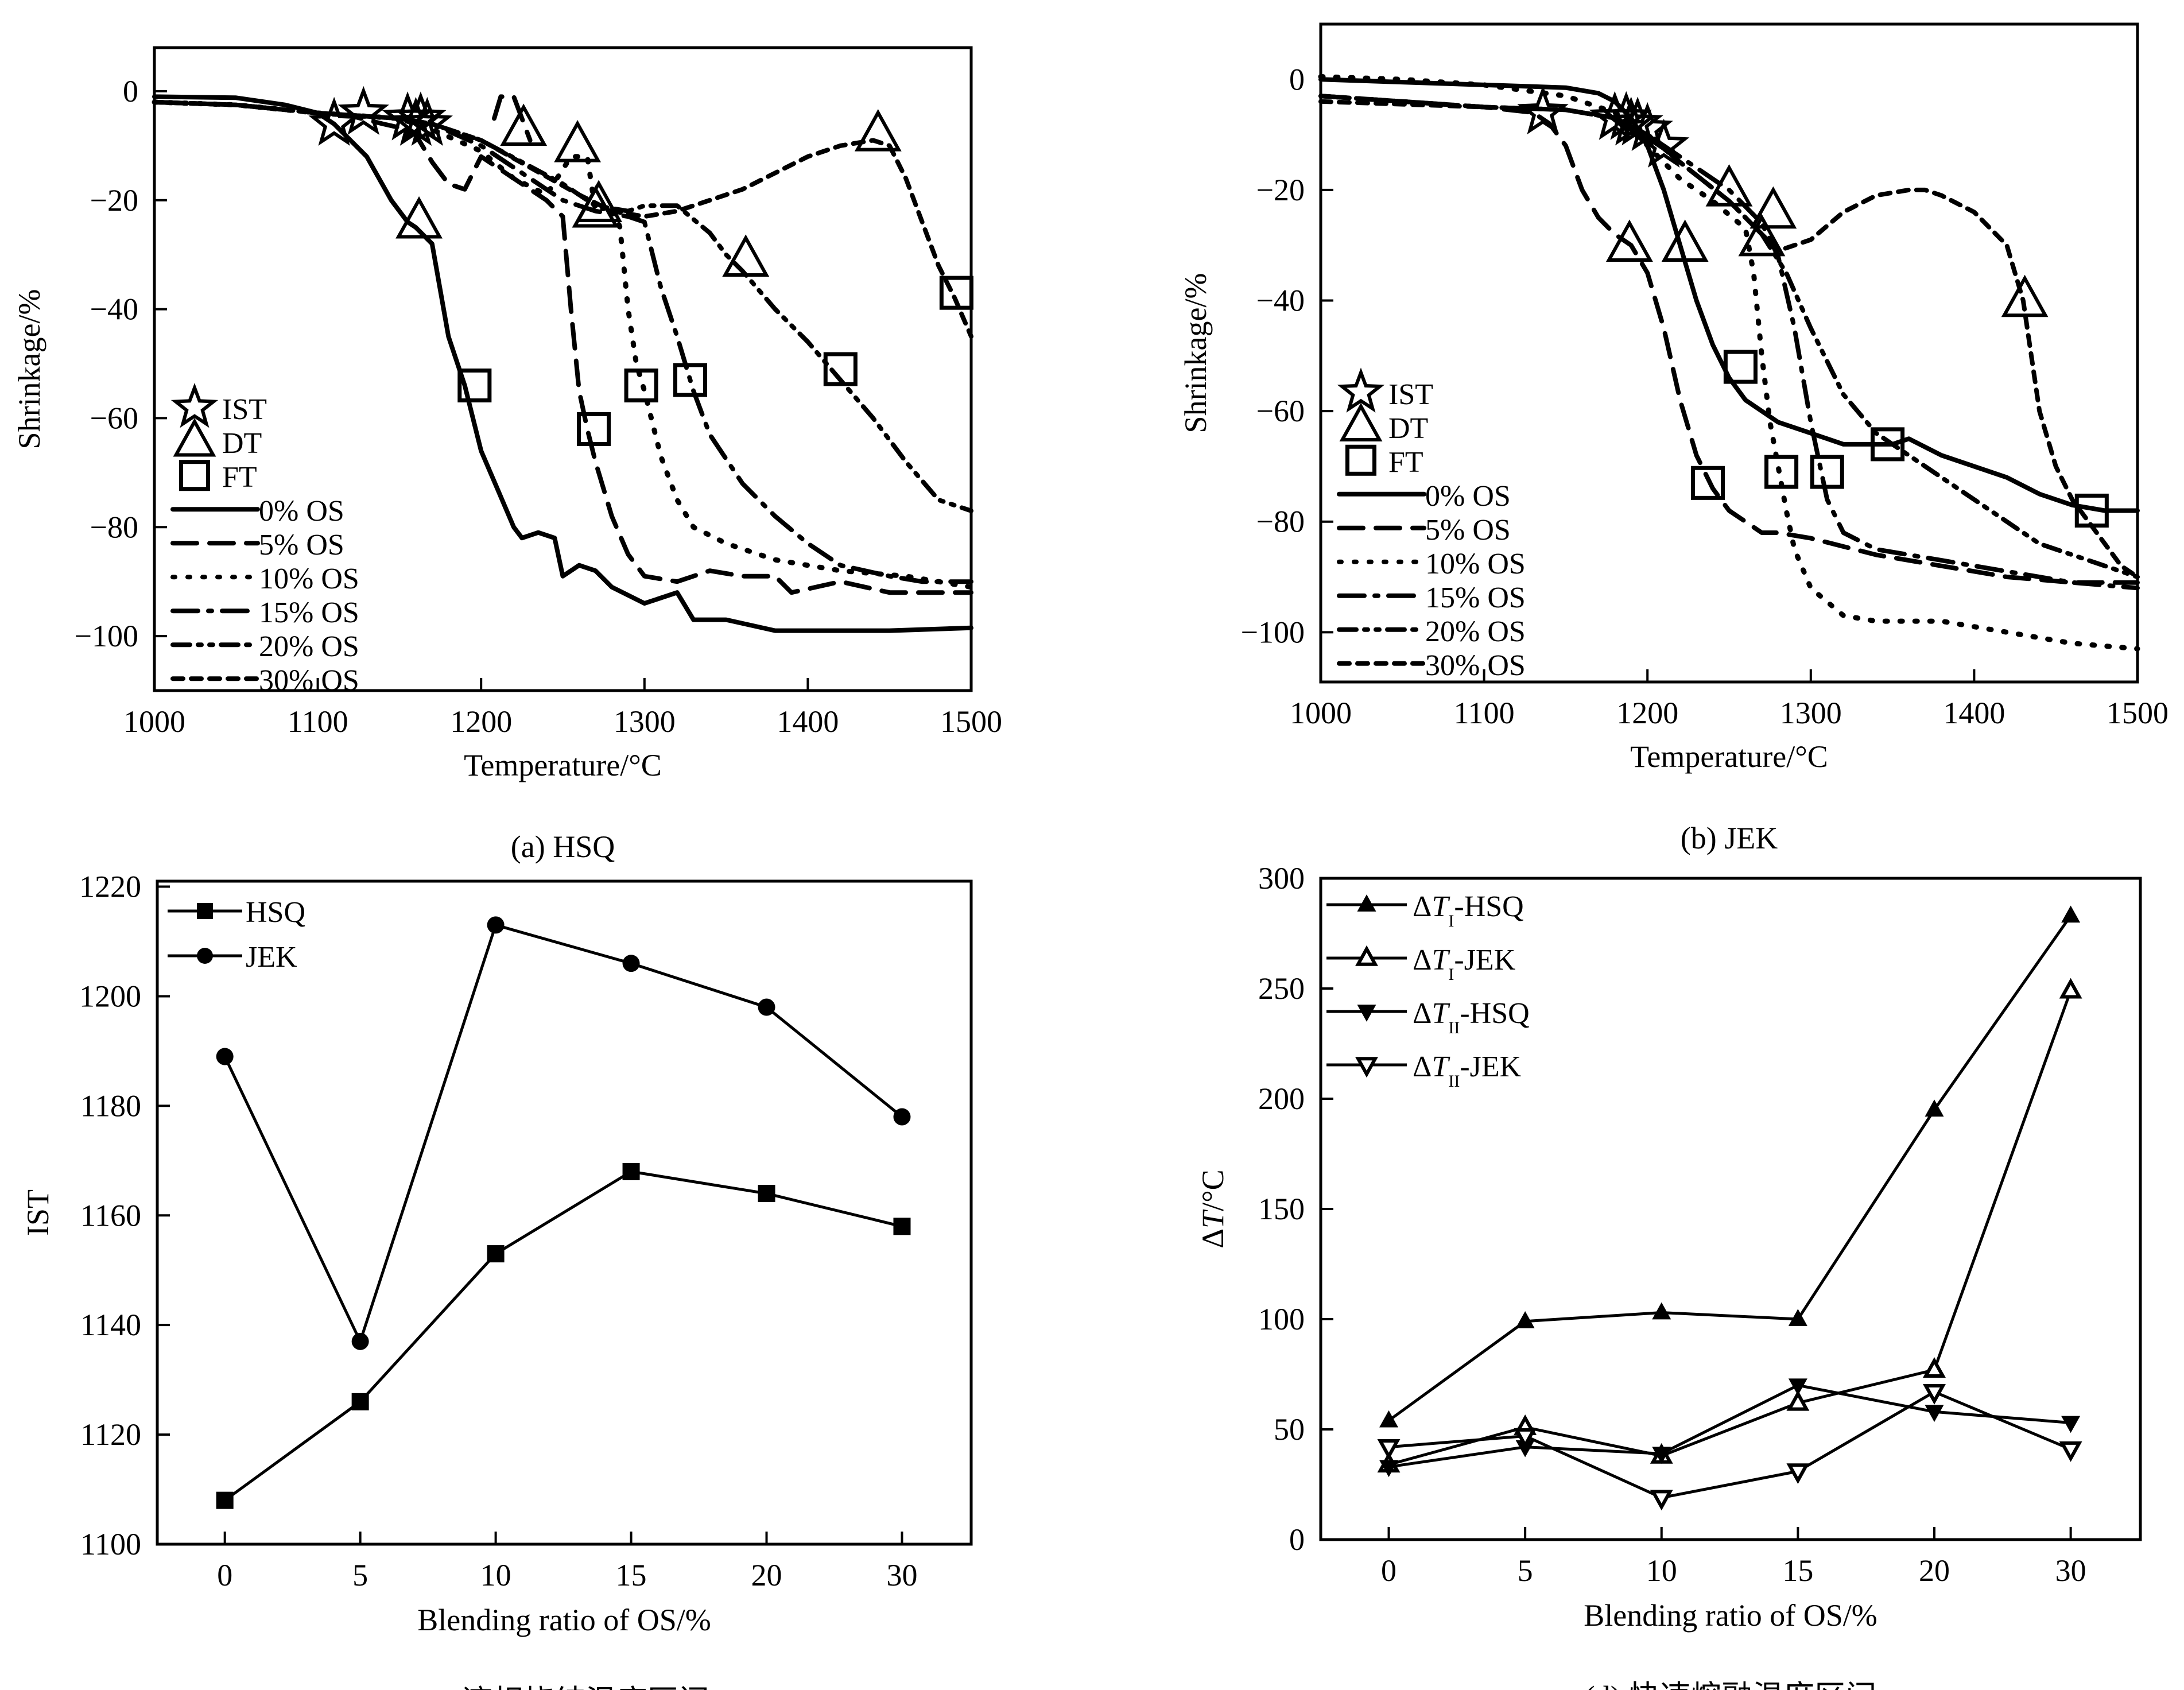 The width and height of the screenshot is (2184, 1690). Describe the element at coordinates (1729, 339) in the screenshot. I see `series-line-30-os` at that location.